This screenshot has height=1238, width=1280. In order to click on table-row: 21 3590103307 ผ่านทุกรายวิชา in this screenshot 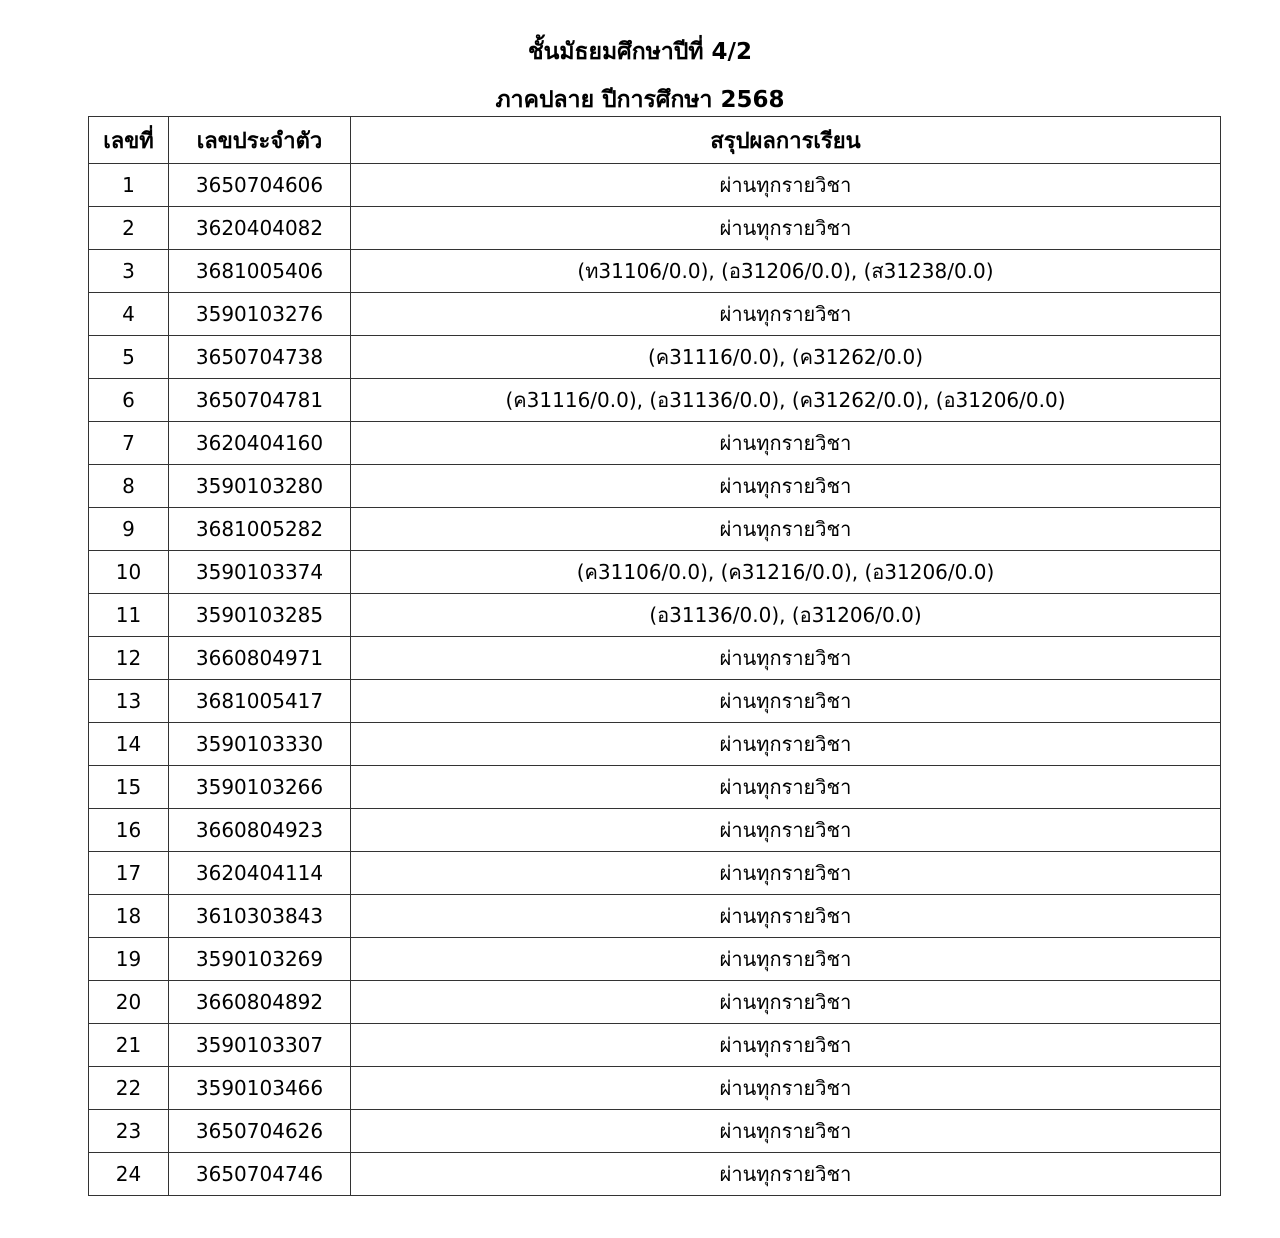, I will do `click(654, 1045)`.